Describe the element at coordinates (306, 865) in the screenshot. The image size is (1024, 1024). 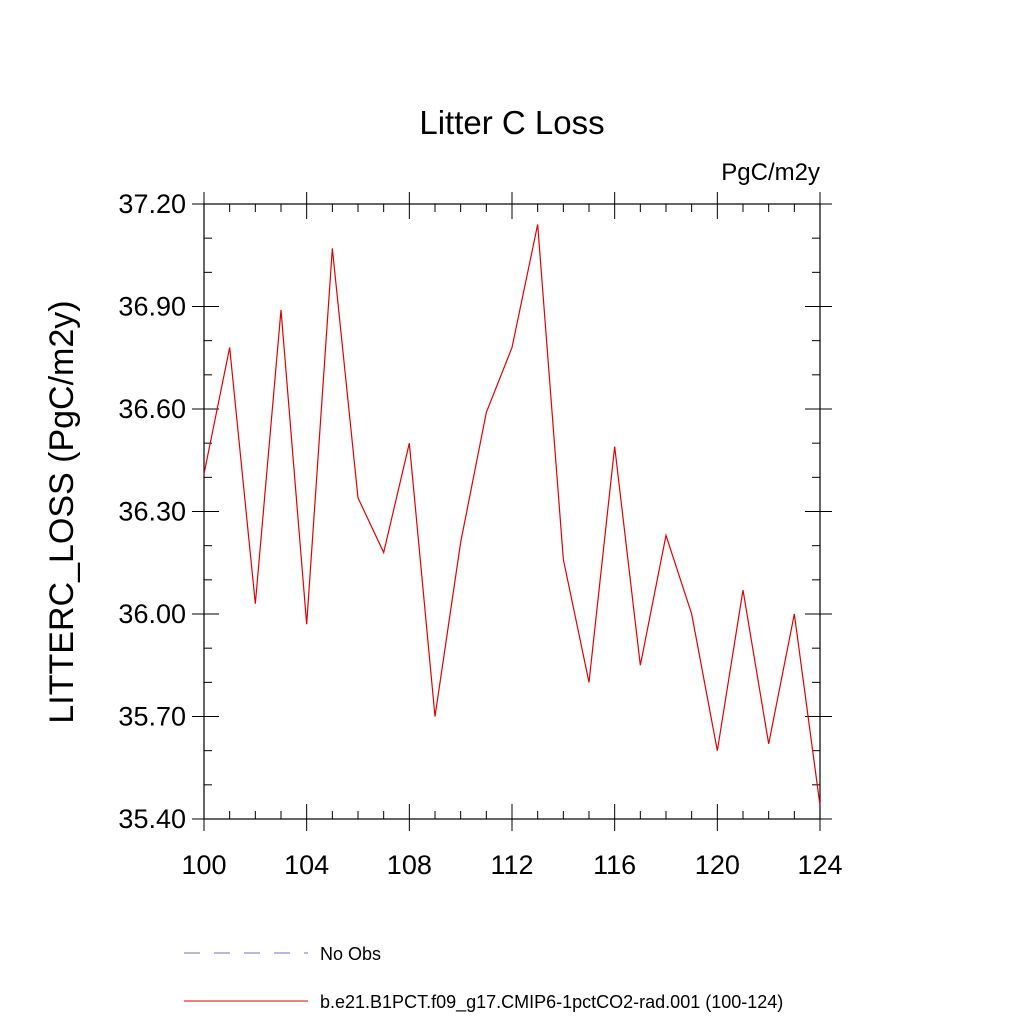
I see `x-tick-label: 104` at that location.